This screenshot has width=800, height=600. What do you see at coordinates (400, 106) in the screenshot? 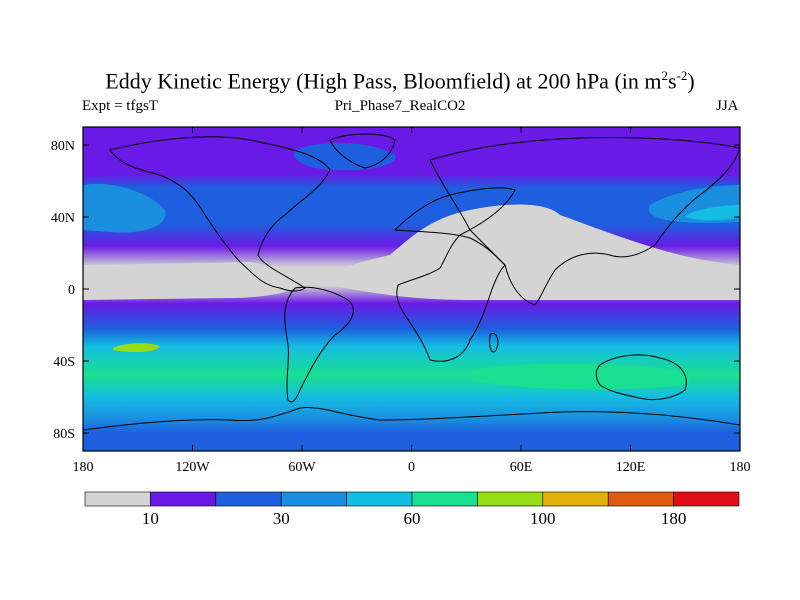
I see `run-label: Pri_Phase7_RealCO2` at bounding box center [400, 106].